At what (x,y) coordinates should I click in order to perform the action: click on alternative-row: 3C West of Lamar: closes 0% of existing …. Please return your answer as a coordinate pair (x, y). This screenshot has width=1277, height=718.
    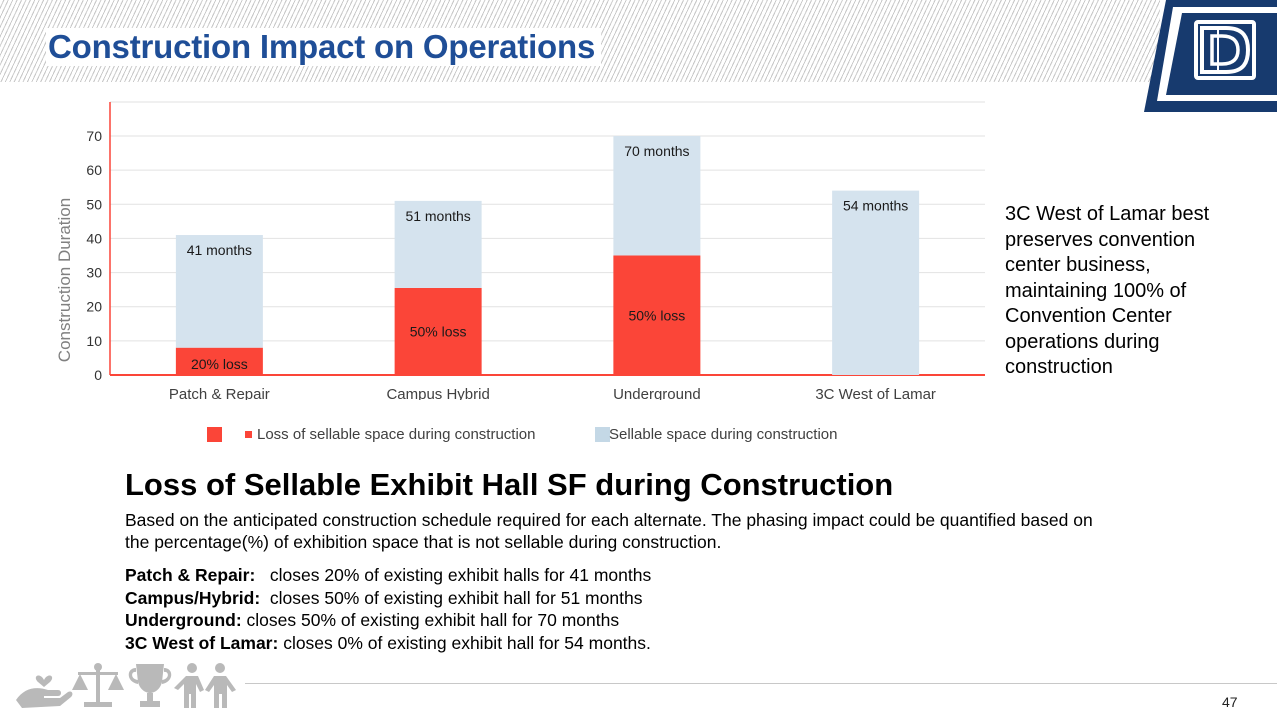
    Looking at the image, I should click on (388, 643).